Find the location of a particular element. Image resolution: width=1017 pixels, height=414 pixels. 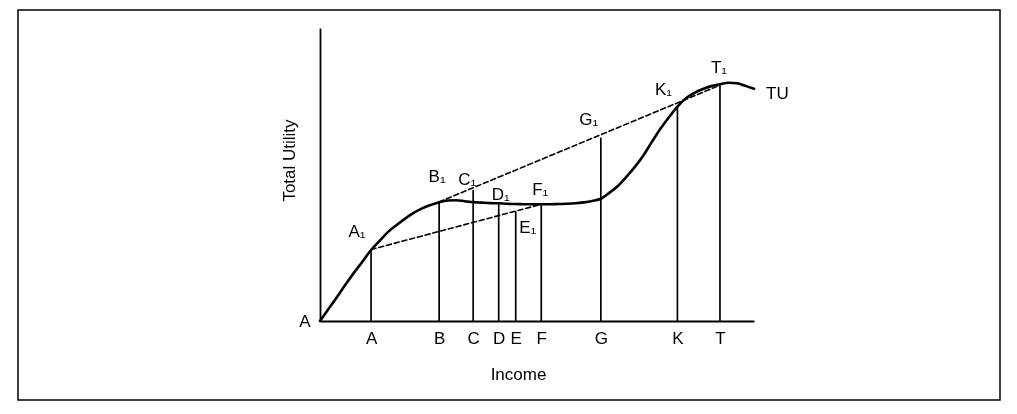

annotation: C₁ is located at coordinates (467, 179).